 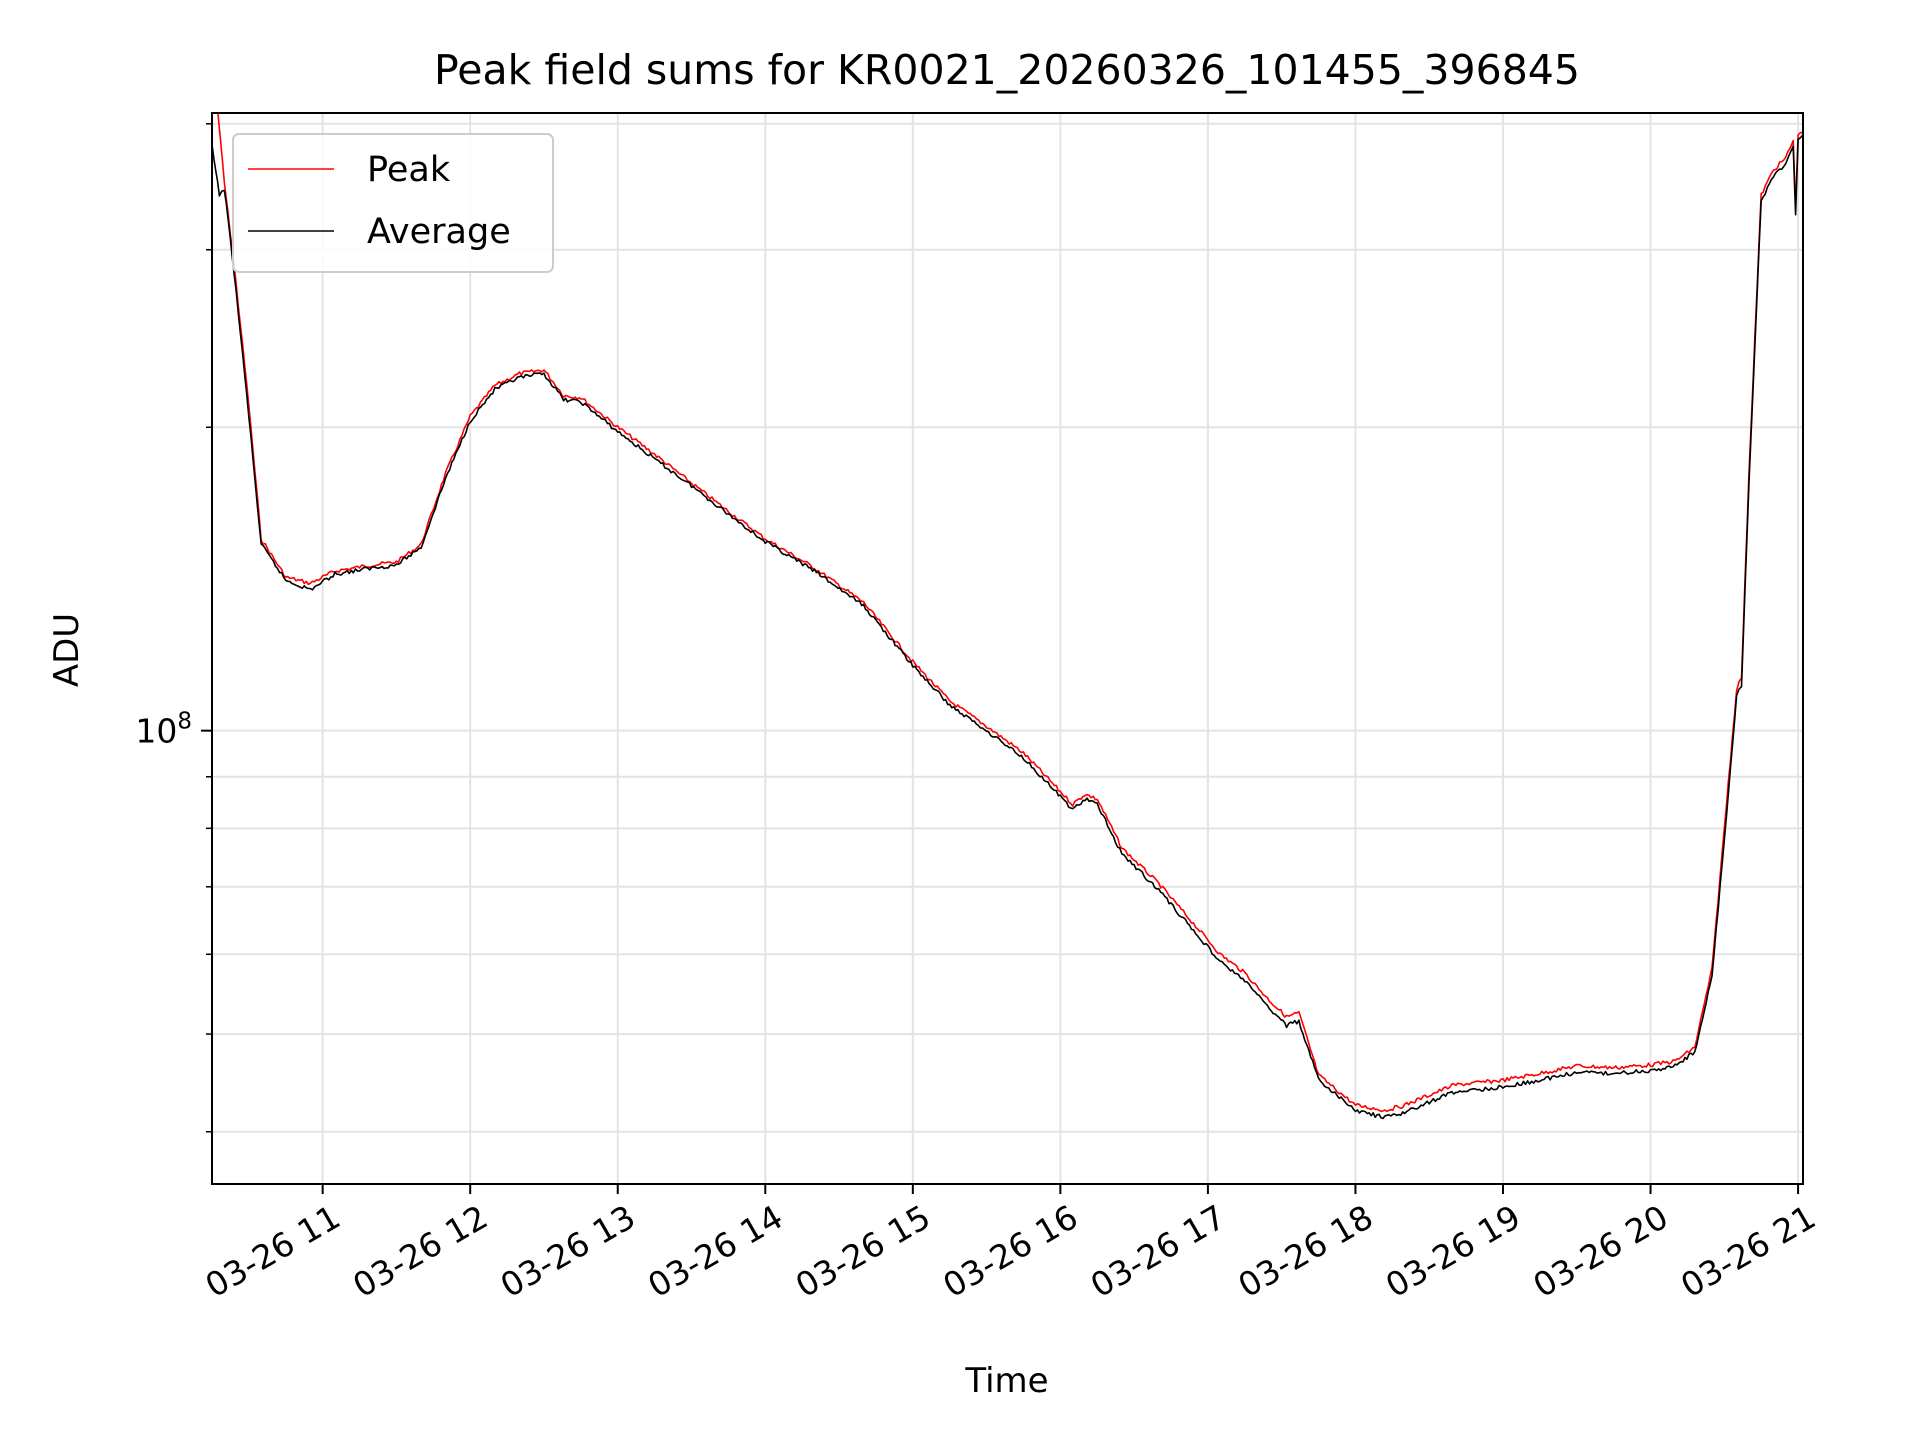 What do you see at coordinates (393, 203) in the screenshot?
I see `legend: Peak Average` at bounding box center [393, 203].